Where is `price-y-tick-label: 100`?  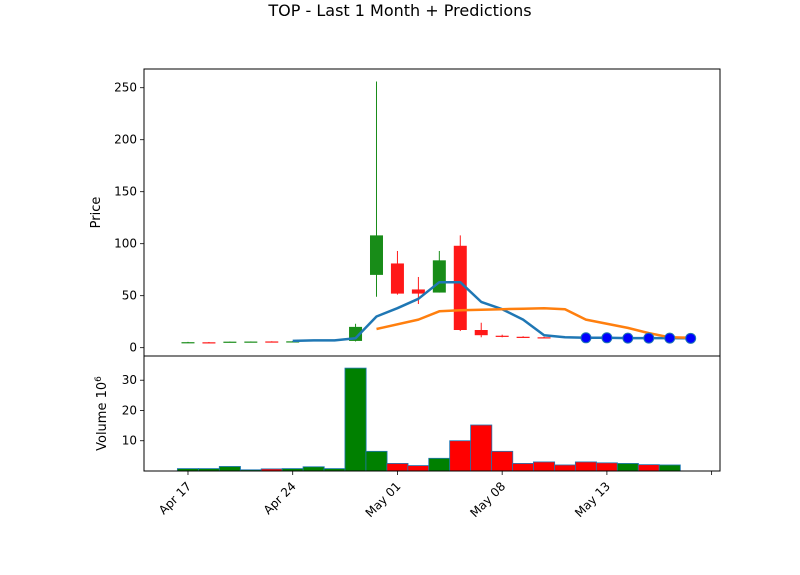
price-y-tick-label: 100 is located at coordinates (125, 244).